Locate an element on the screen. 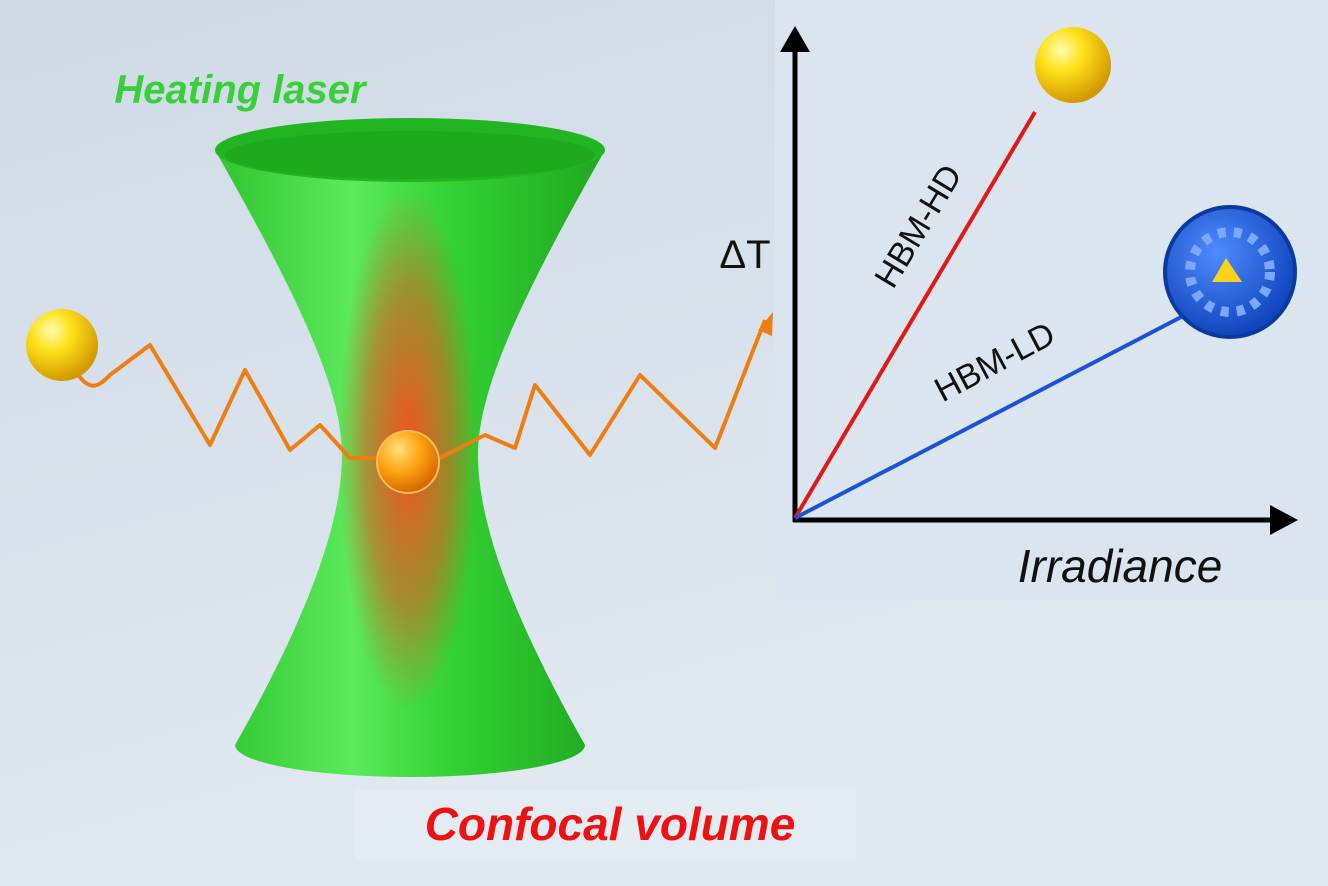 The image size is (1328, 886). cone-top-inner is located at coordinates (410, 155).